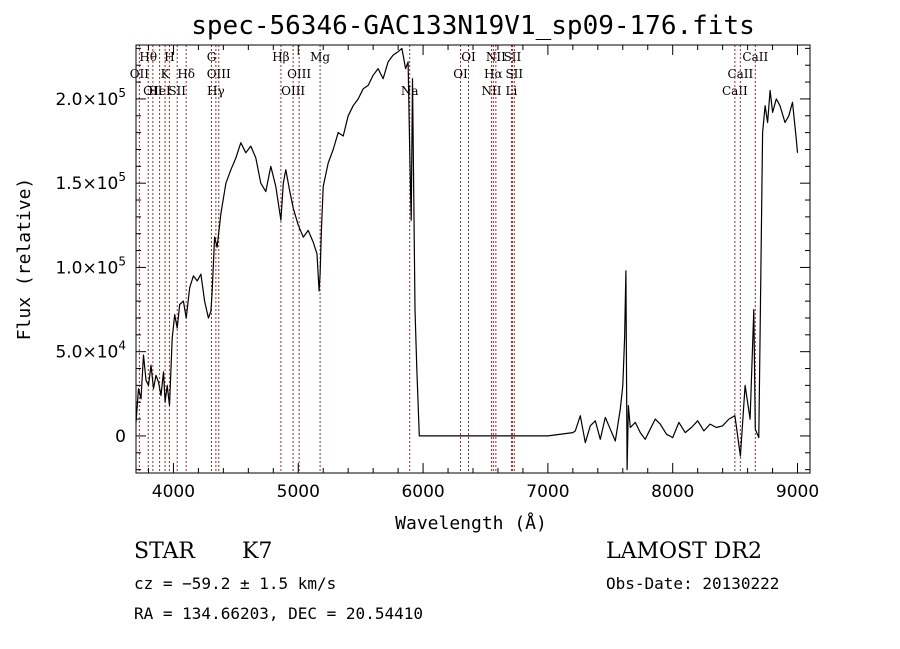  I want to click on coordinates: RA = 134.66203, DEC = 20.54410, so click(278, 613).